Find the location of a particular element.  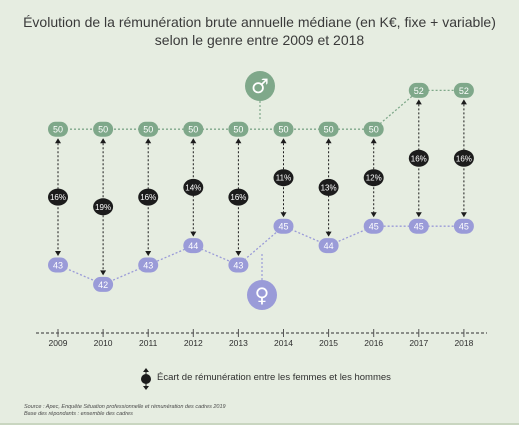

x-tick-label: 2011 is located at coordinates (148, 343).